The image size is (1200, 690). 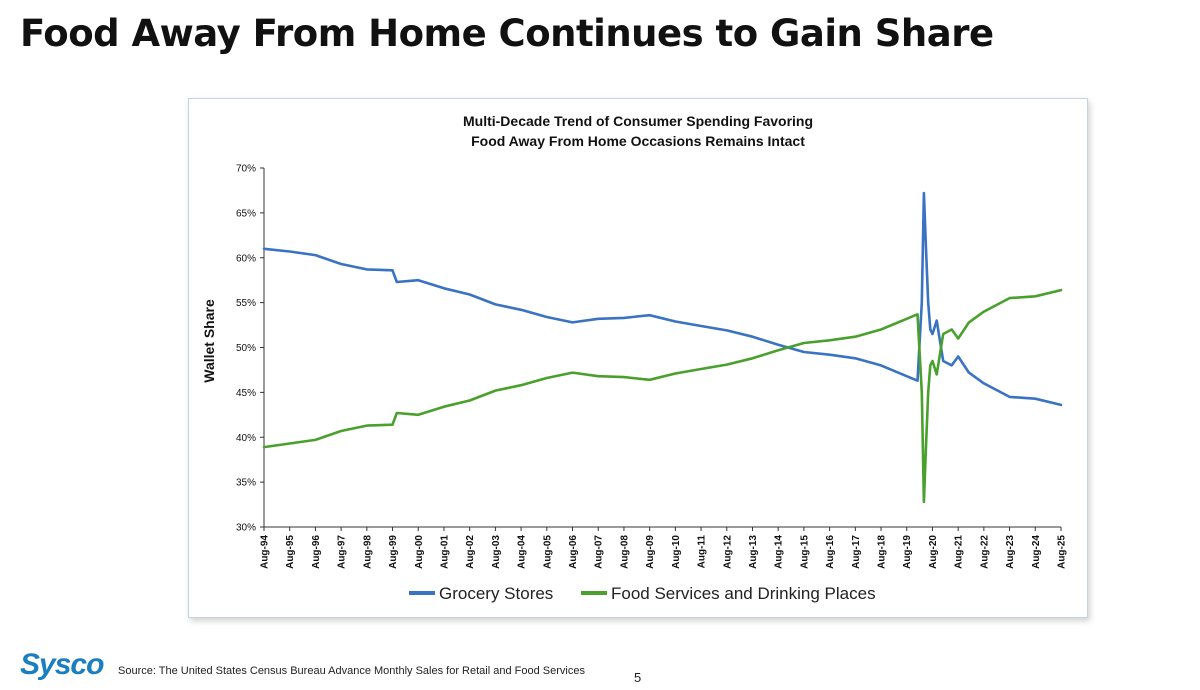 What do you see at coordinates (246, 169) in the screenshot?
I see `y-tick-label: 70%` at bounding box center [246, 169].